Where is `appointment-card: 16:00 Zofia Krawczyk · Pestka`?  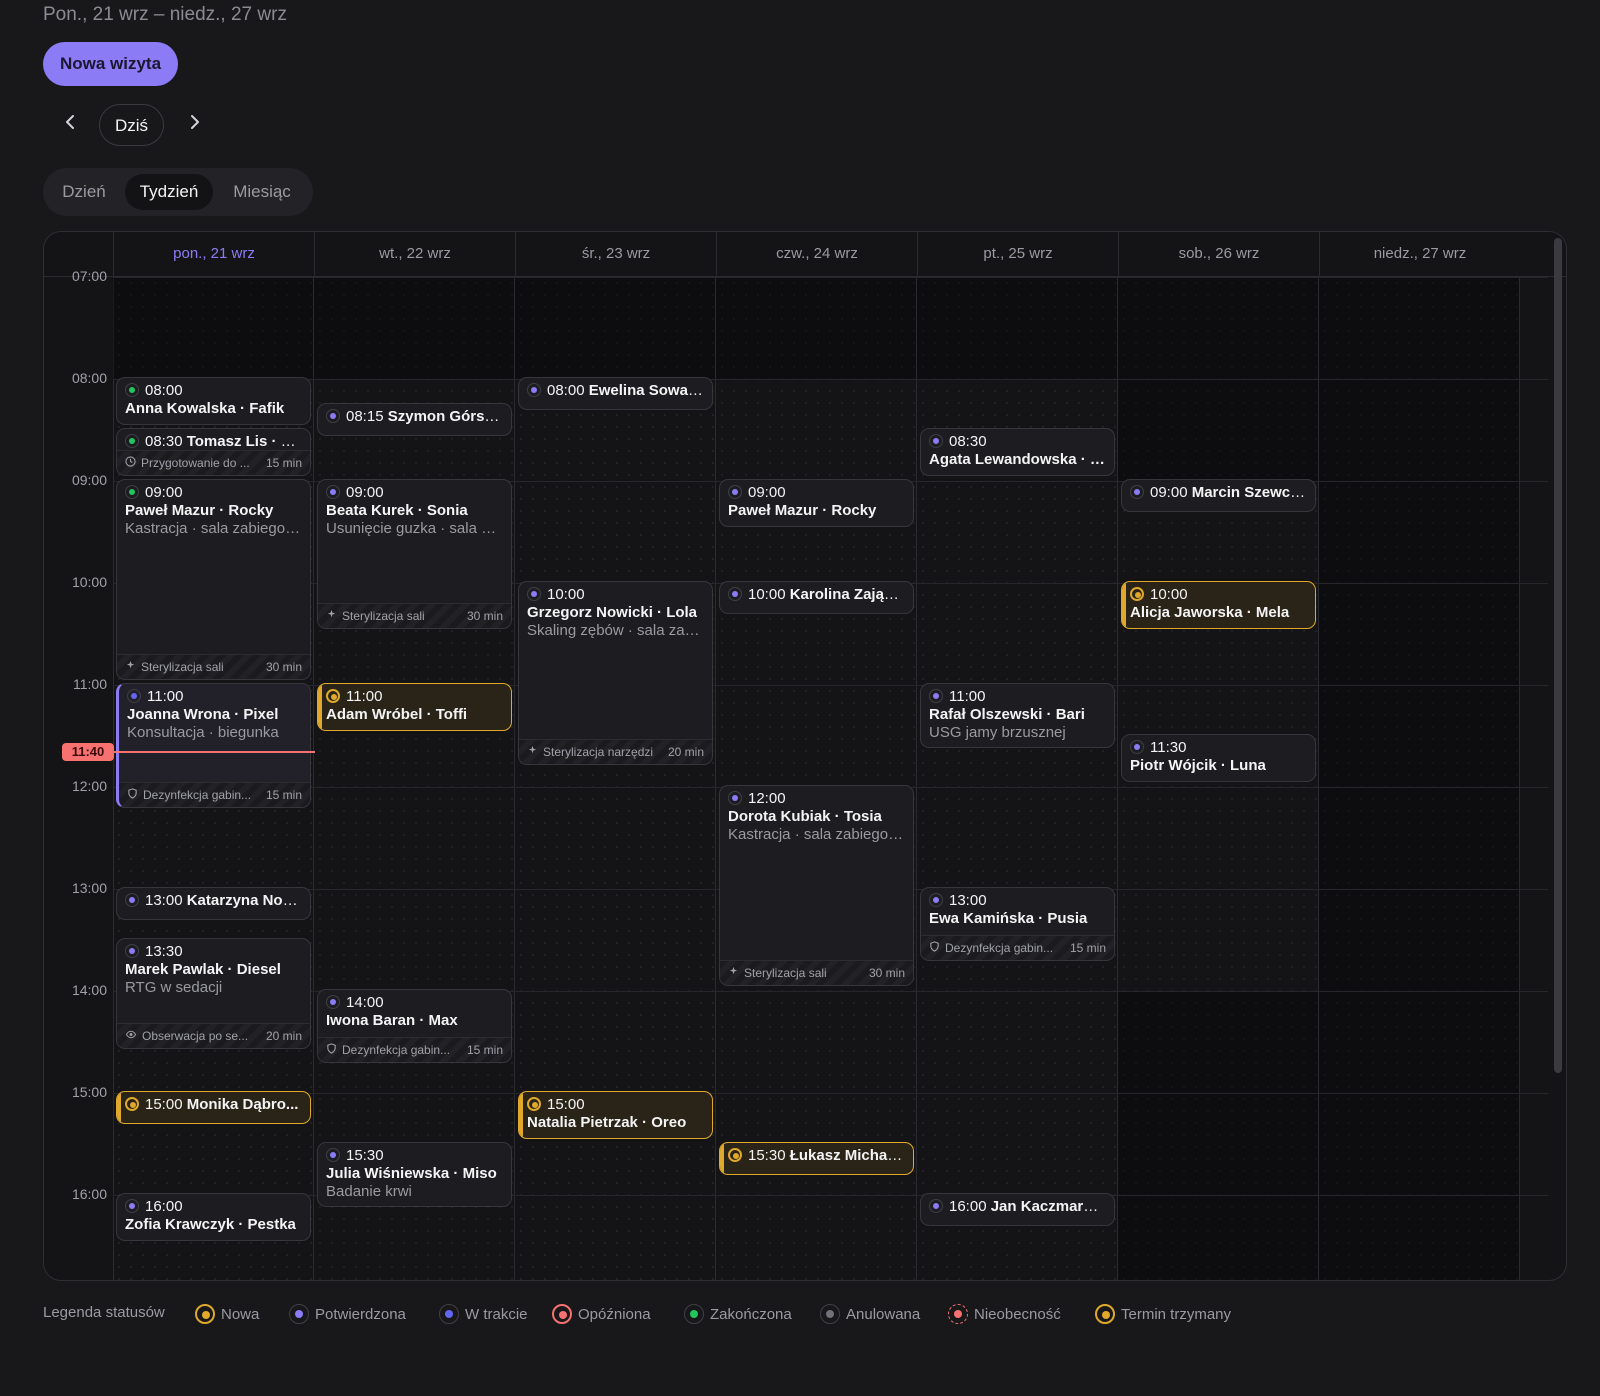
appointment-card: 16:00 Zofia Krawczyk · Pestka is located at coordinates (213, 1217).